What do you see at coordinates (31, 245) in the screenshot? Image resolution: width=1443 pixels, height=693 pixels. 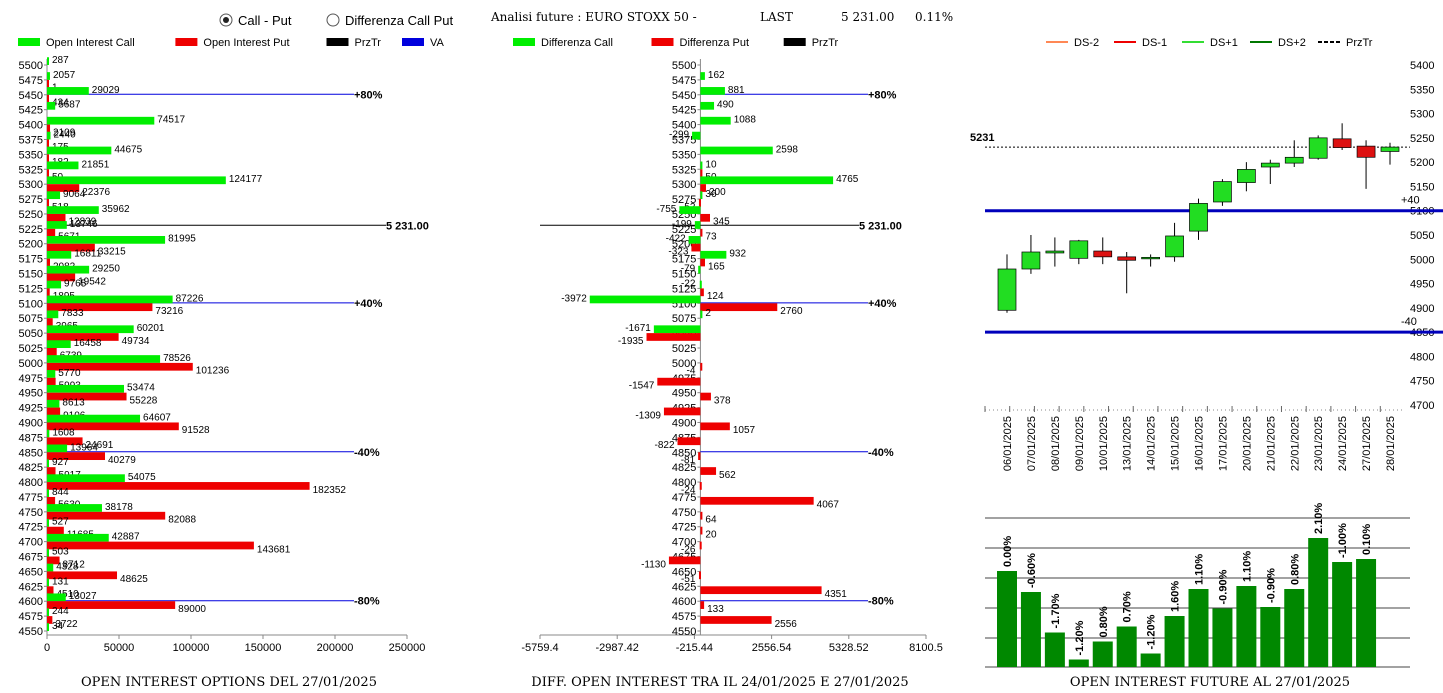 I see `strike-label: 5200` at bounding box center [31, 245].